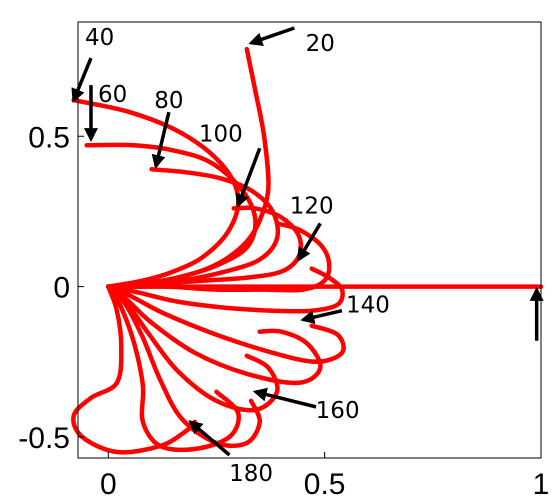 The image size is (554, 503). I want to click on annotation-label: 180, so click(251, 474).